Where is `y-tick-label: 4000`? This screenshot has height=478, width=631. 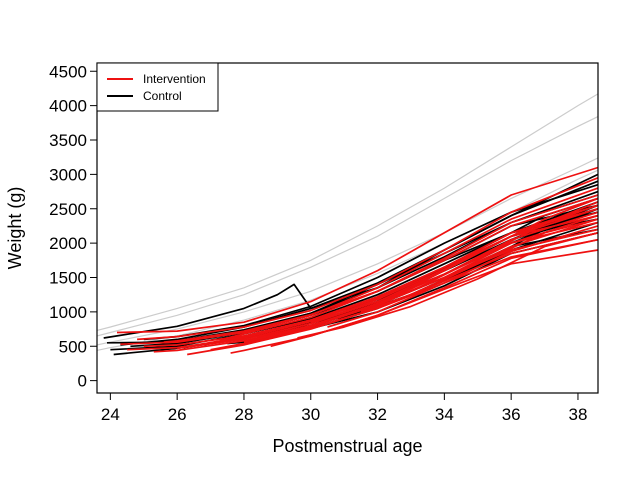
y-tick-label: 4000 is located at coordinates (68, 106).